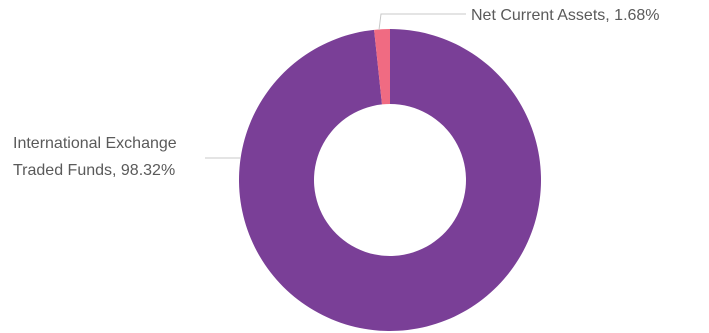  Describe the element at coordinates (422, 22) in the screenshot. I see `leader-line-net-current-assets` at that location.